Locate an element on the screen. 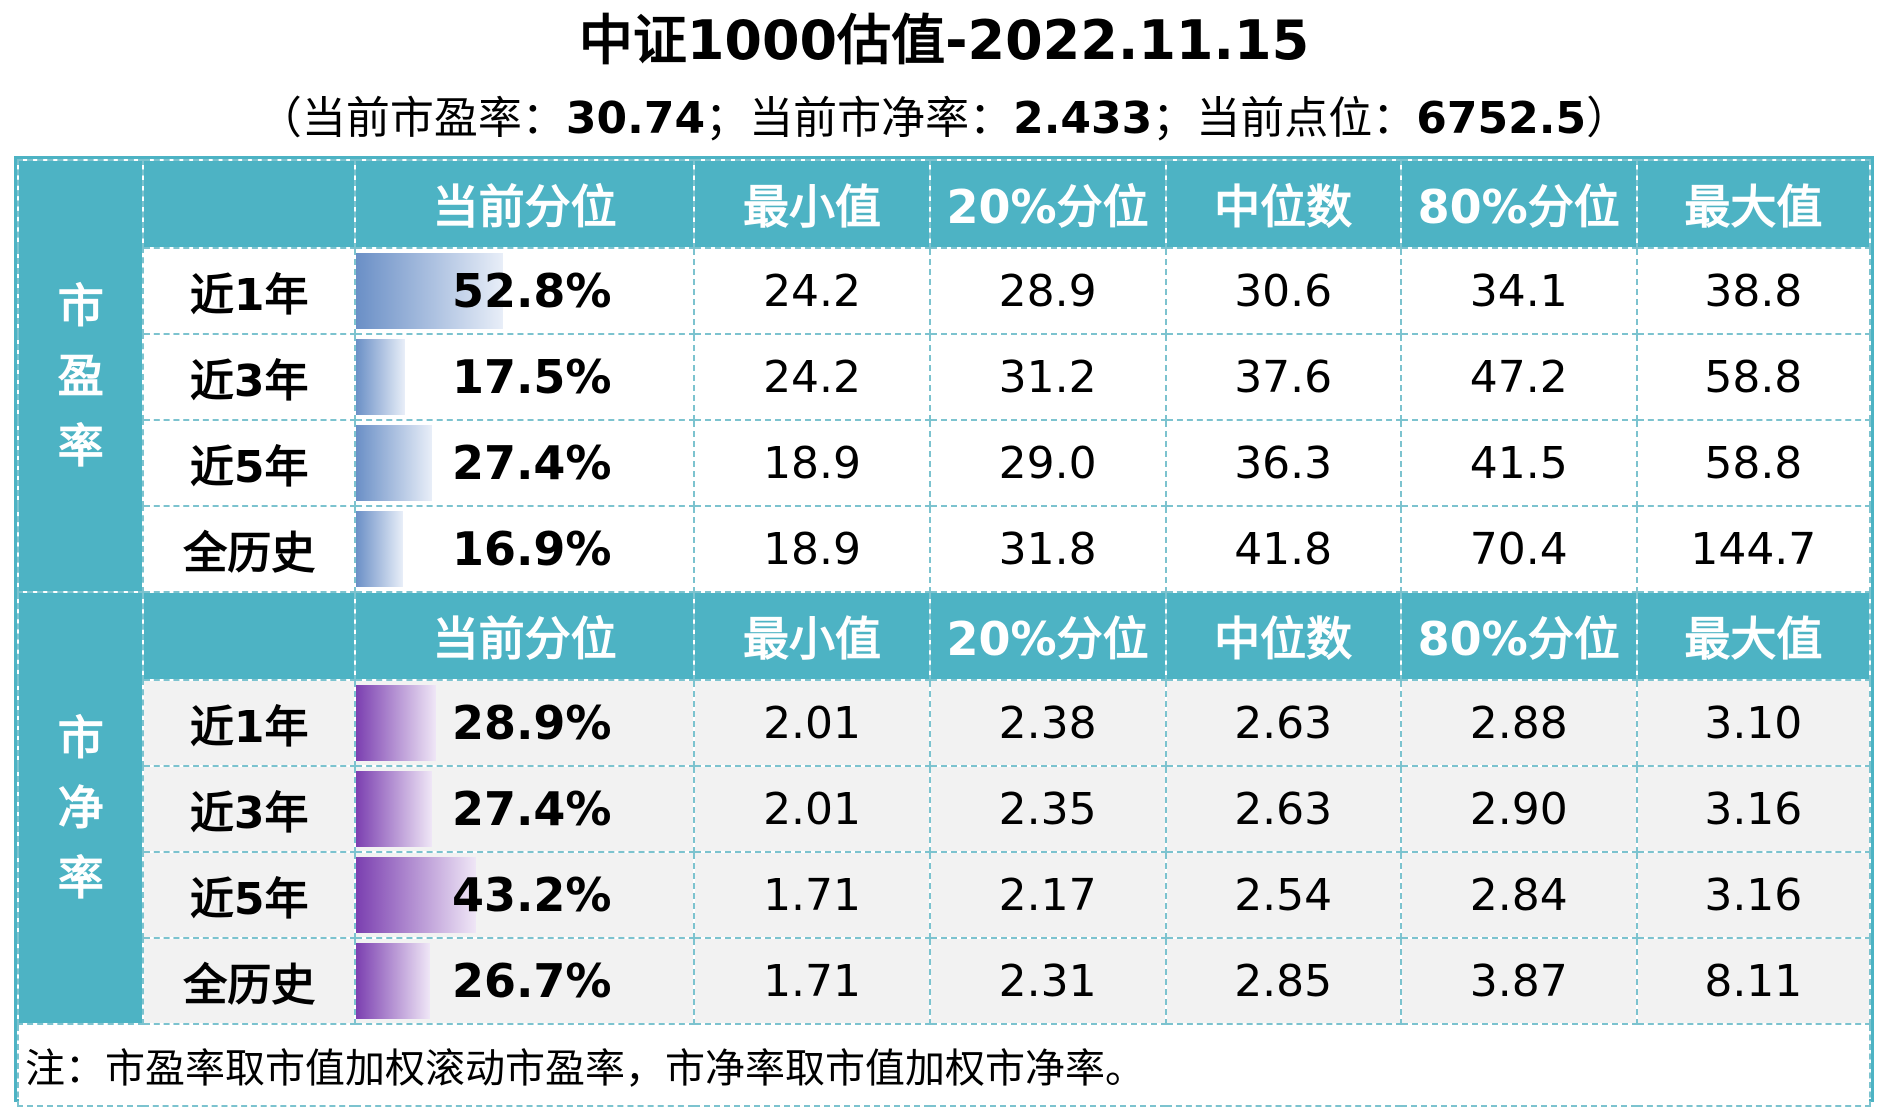  section-label-pb: 市净率 is located at coordinates (80, 808).